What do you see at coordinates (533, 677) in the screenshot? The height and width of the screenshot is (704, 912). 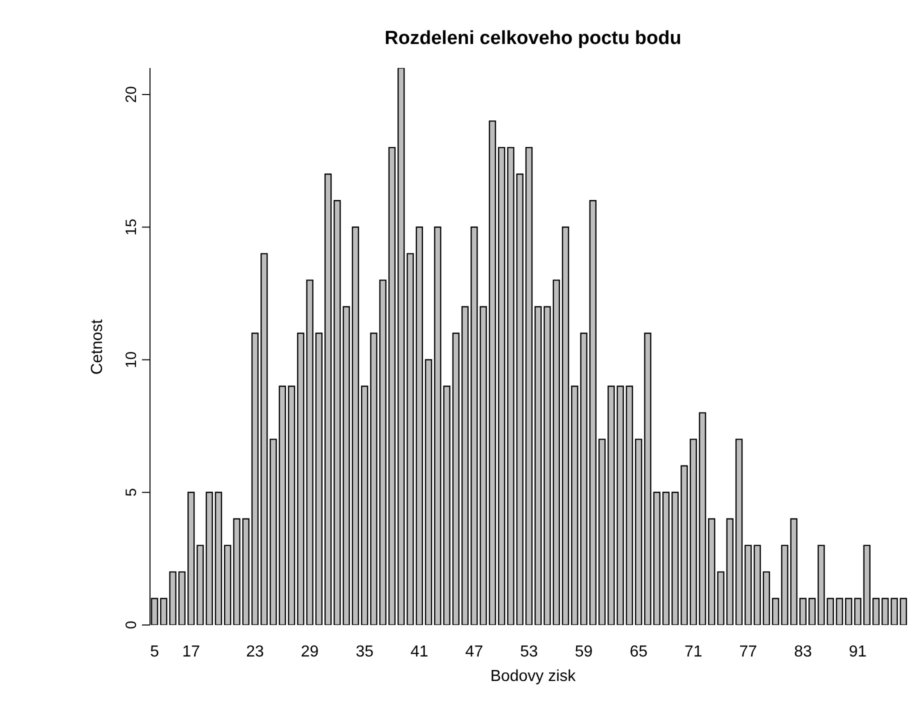 I see `x-axis-title: Bodovy zisk` at bounding box center [533, 677].